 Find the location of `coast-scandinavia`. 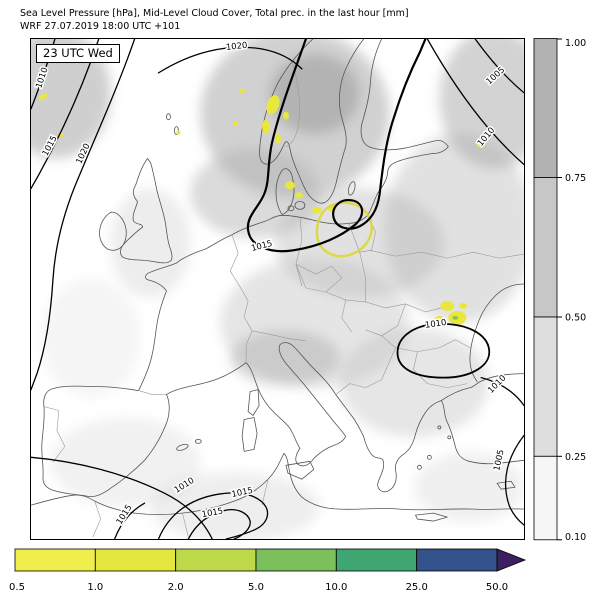

coast-scandinavia is located at coordinates (312, 121).